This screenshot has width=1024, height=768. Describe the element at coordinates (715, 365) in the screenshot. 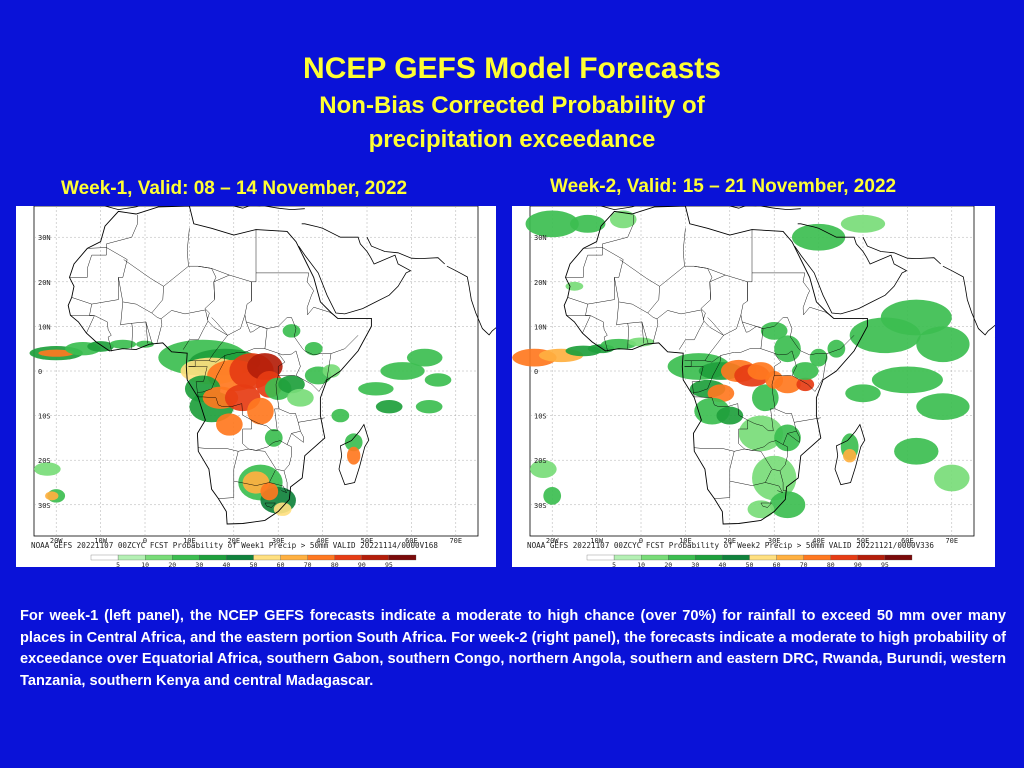

I see `africa-coastline` at that location.